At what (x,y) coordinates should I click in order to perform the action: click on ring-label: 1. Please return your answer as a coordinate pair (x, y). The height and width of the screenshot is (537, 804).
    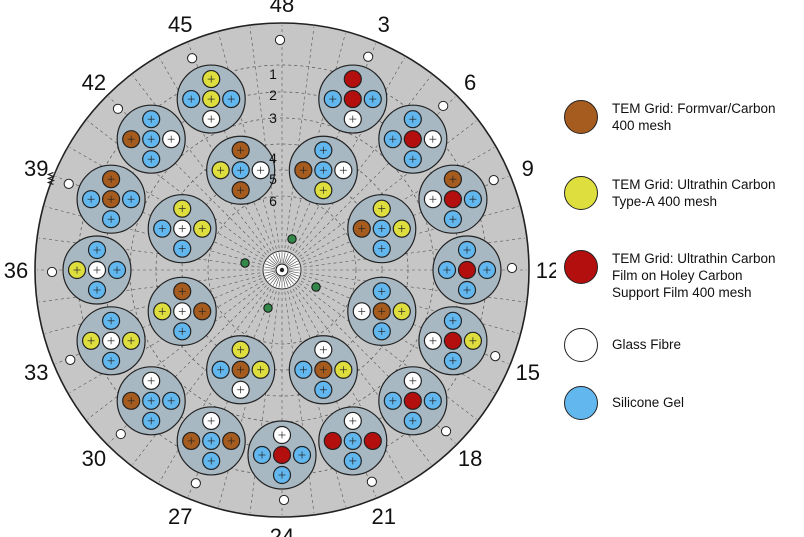
    Looking at the image, I should click on (273, 74).